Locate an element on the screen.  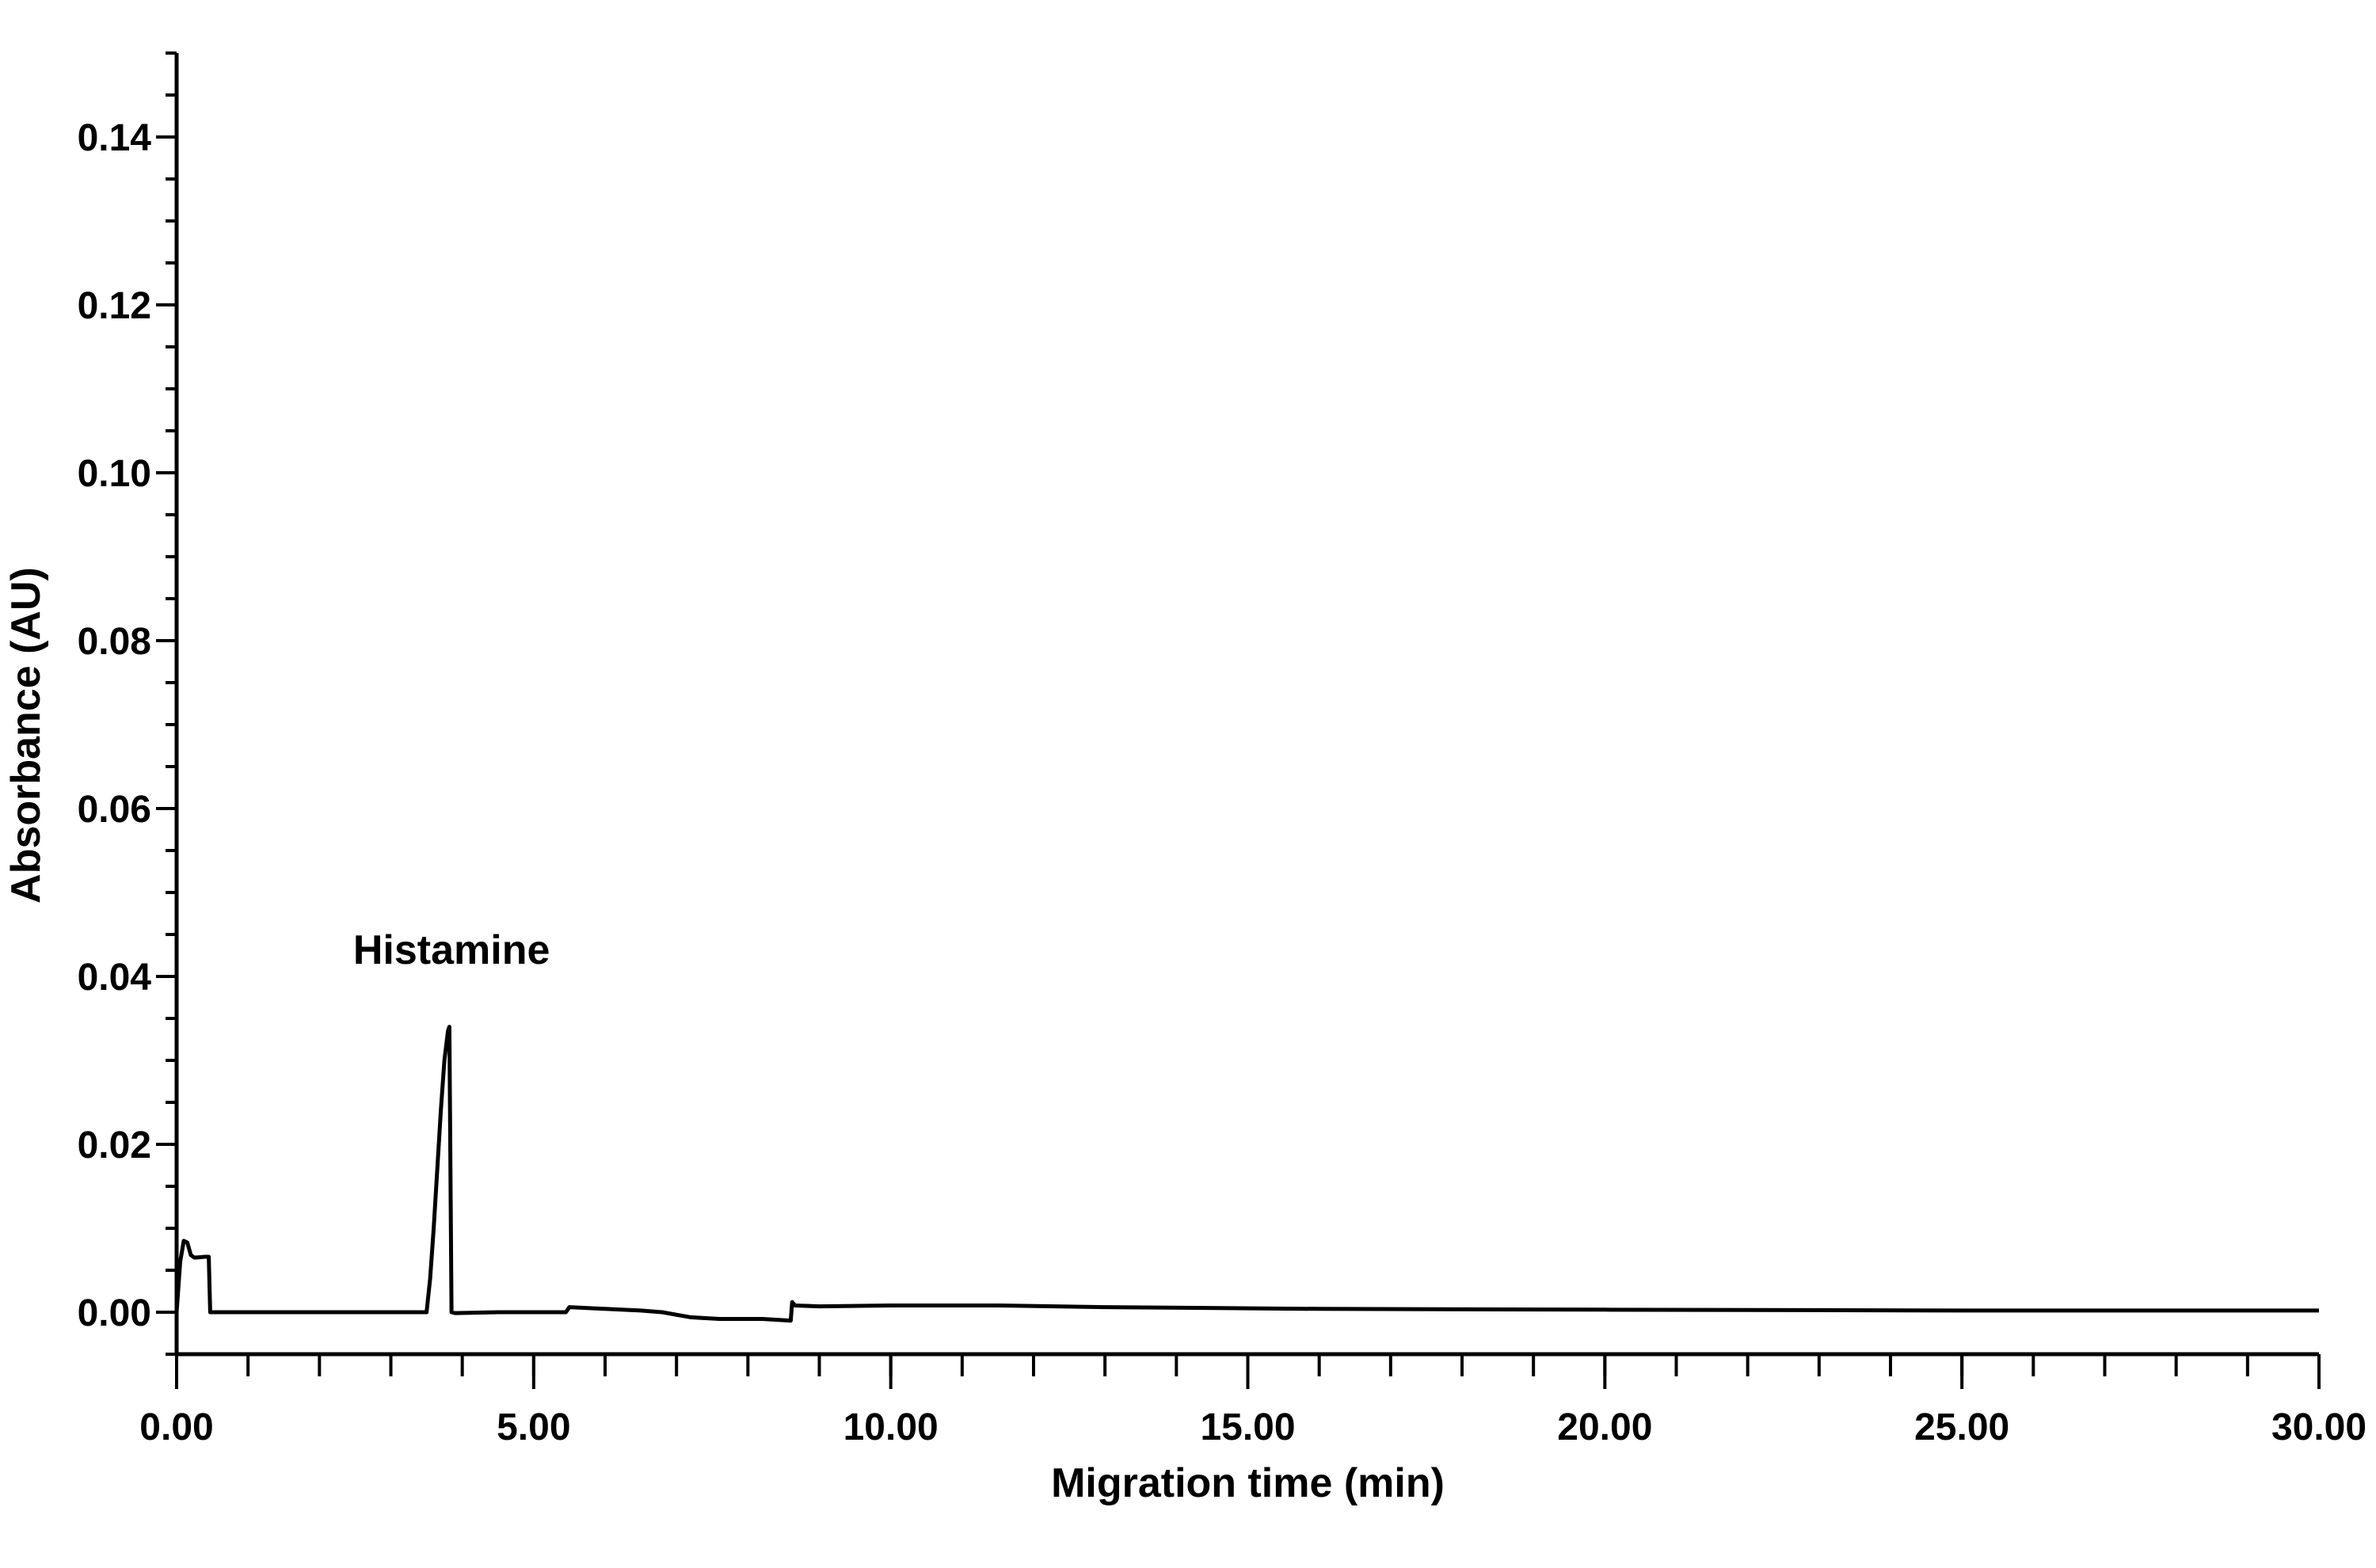
x-tick-label: 10.00 is located at coordinates (891, 1427).